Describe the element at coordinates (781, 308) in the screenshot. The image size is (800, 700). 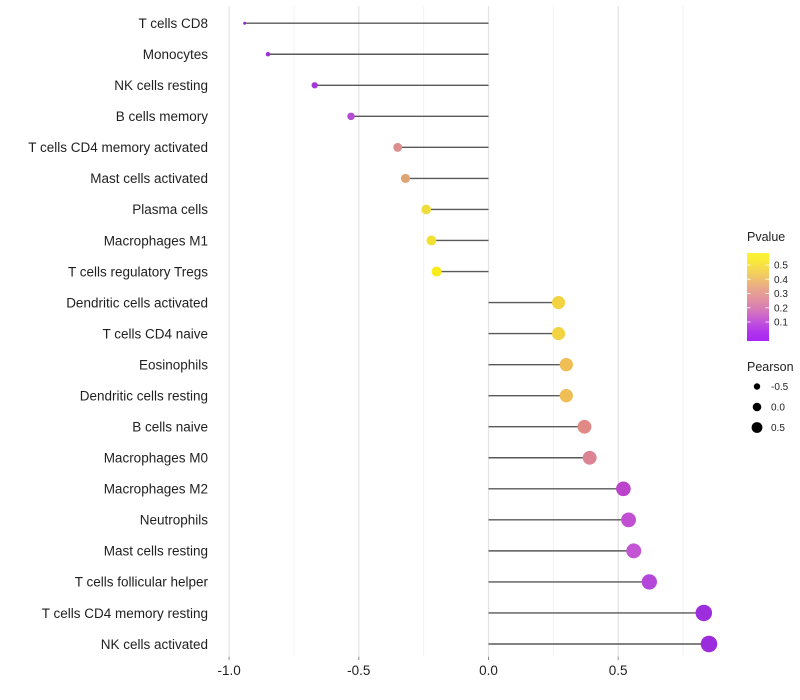
I see `pvalue-tick-label: 0.2` at that location.